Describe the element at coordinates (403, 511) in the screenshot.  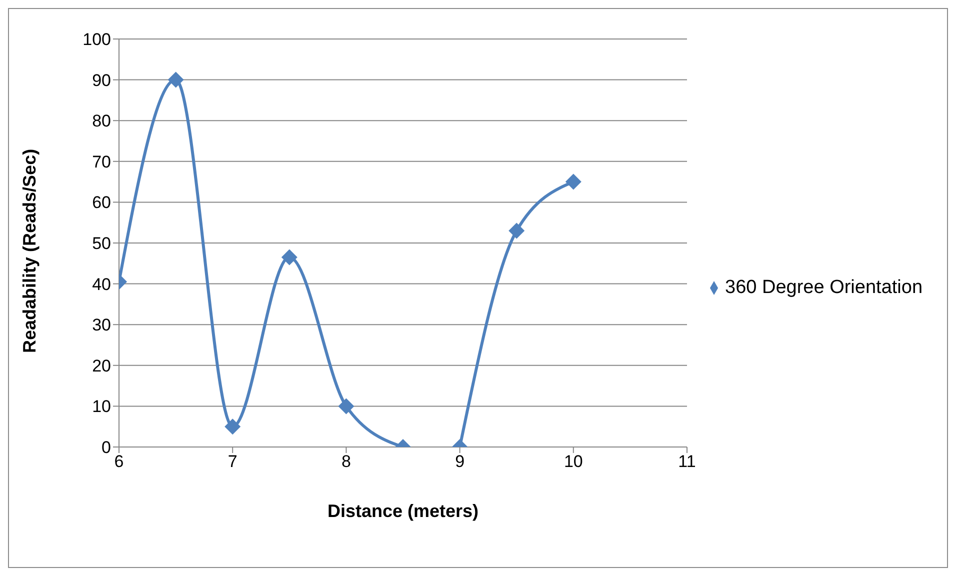
I see `x-axis-title: Distance (meters)` at that location.